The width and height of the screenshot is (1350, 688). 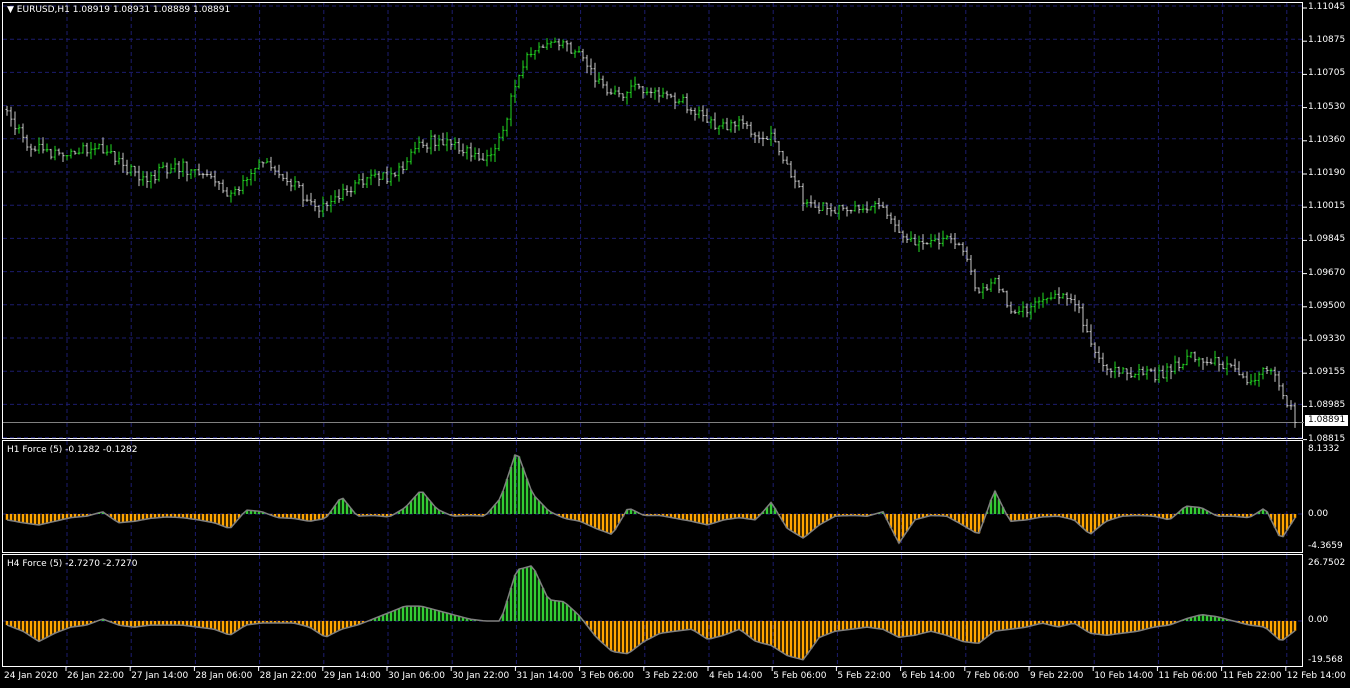 What do you see at coordinates (1252, 676) in the screenshot?
I see `time-axis-label: 11 Feb 22:00` at bounding box center [1252, 676].